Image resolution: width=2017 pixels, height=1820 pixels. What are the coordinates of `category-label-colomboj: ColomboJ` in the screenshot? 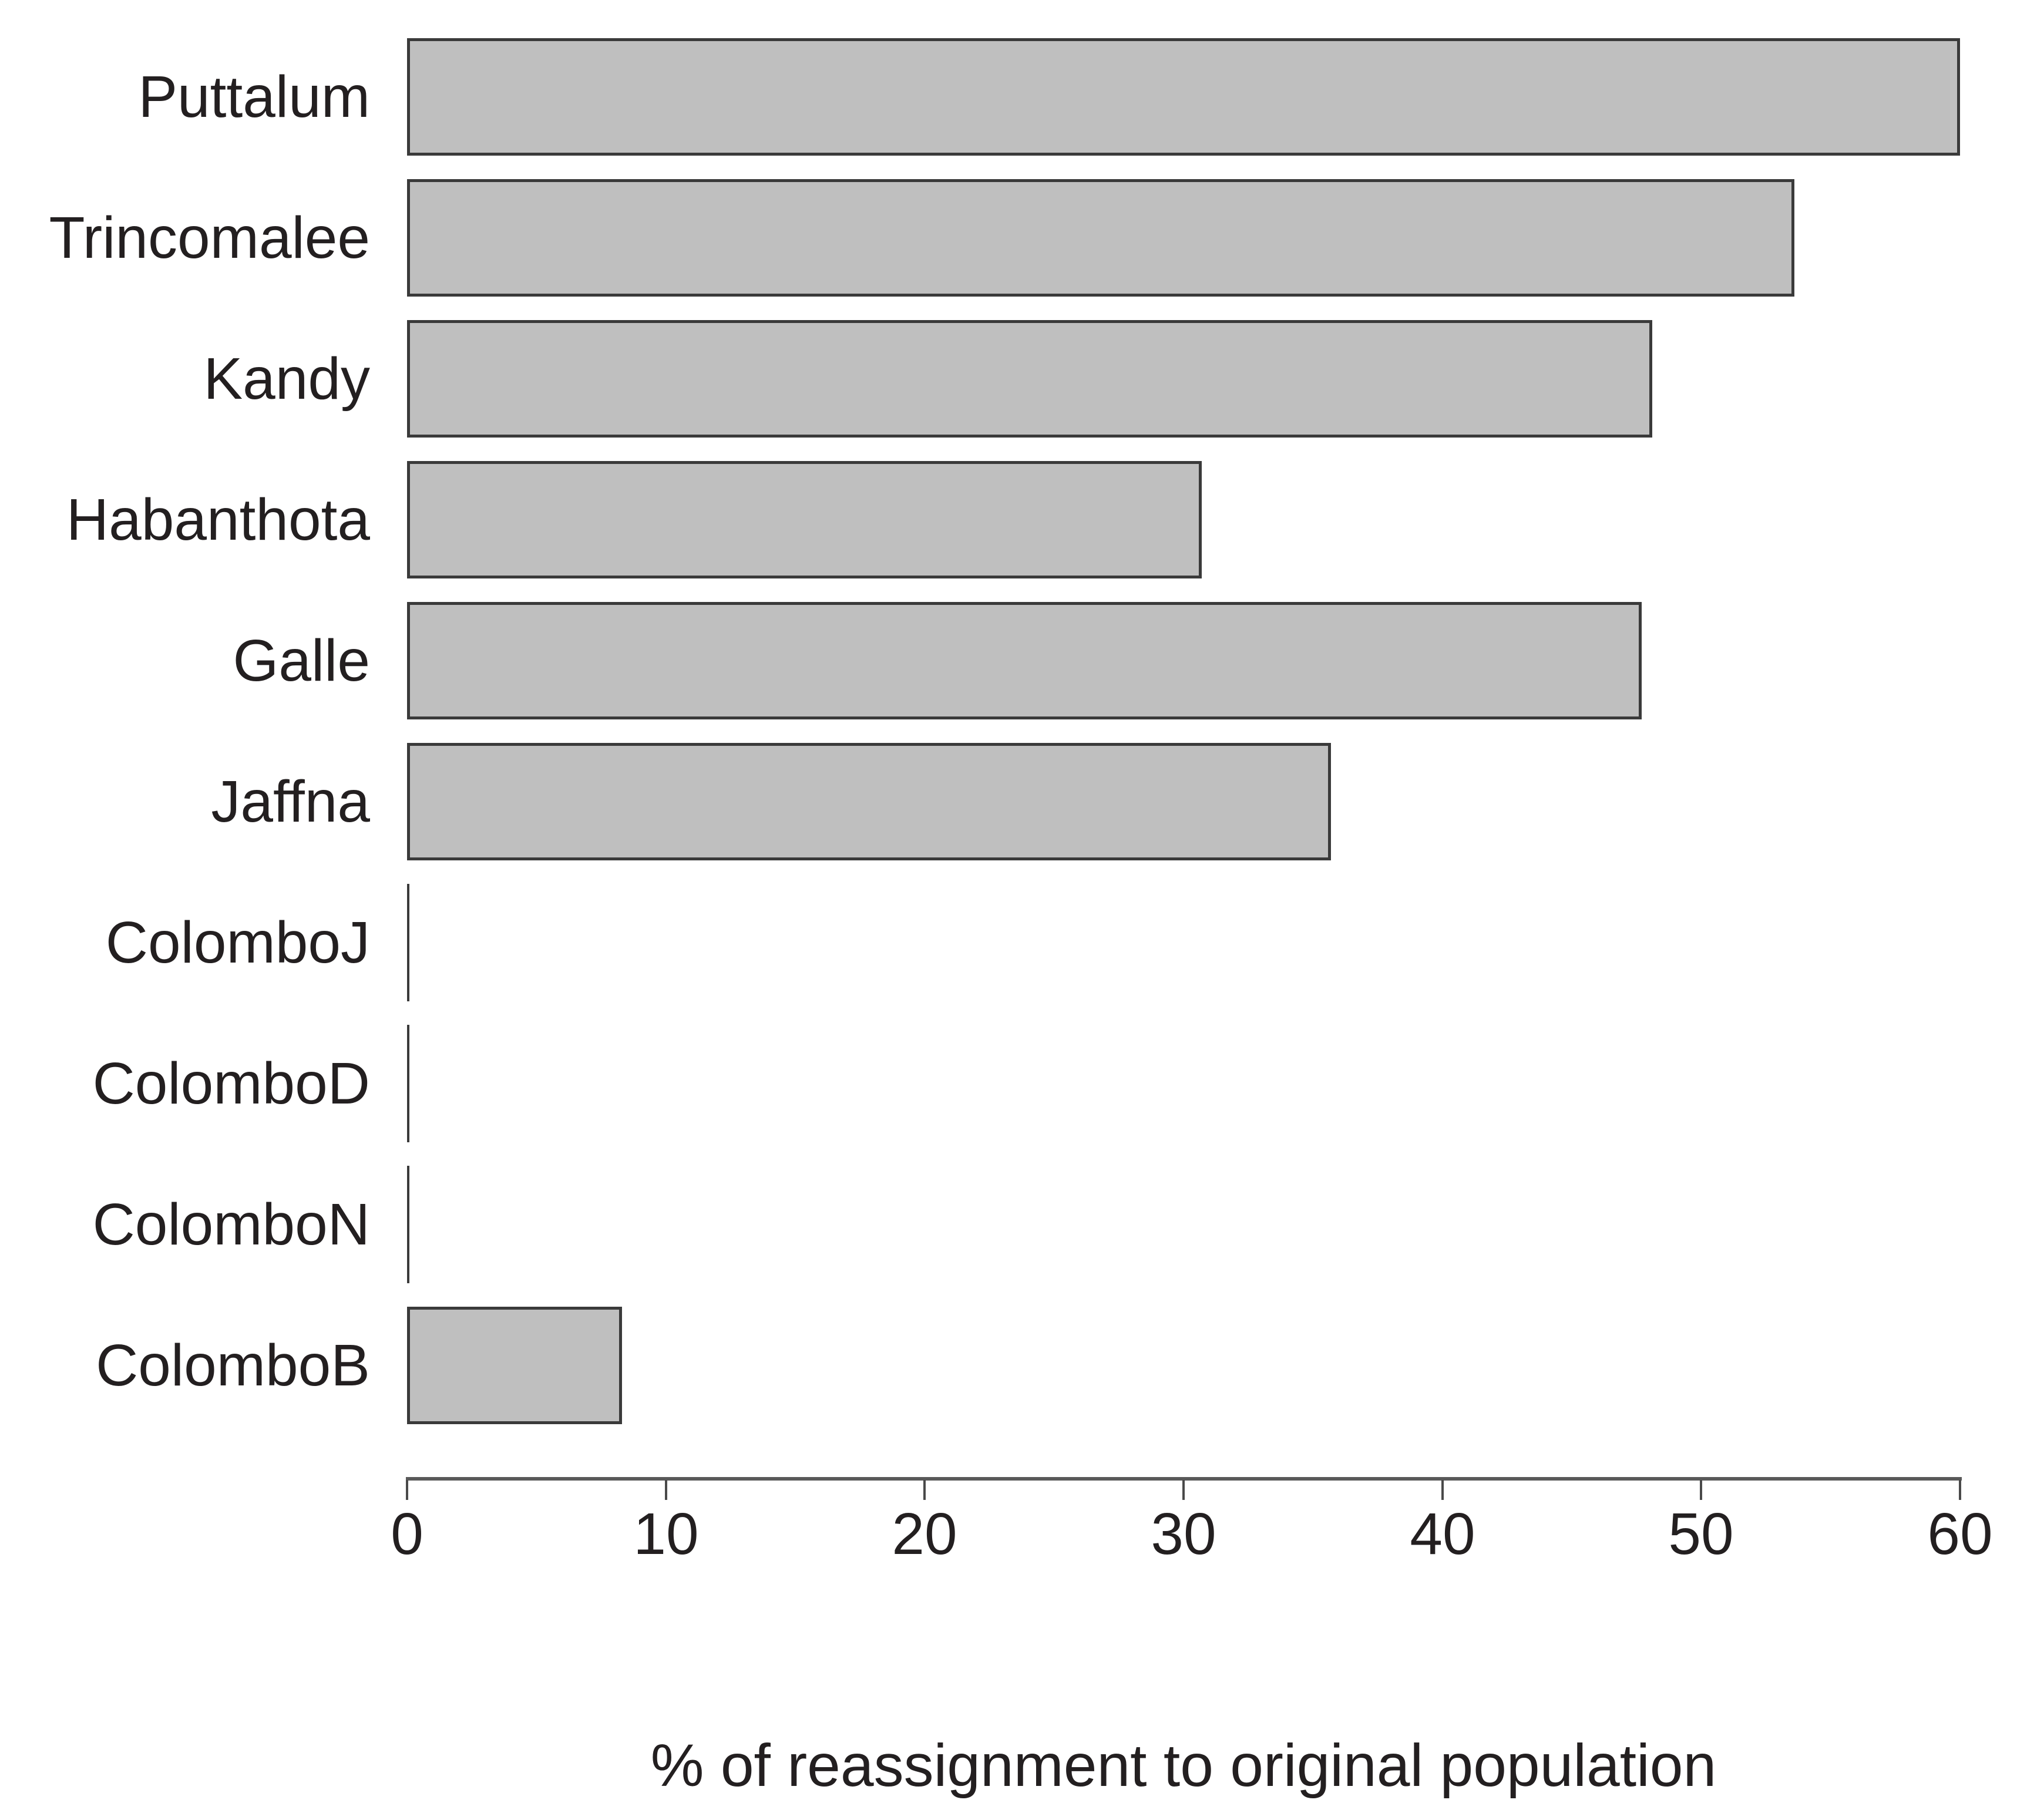 It's located at (237, 942).